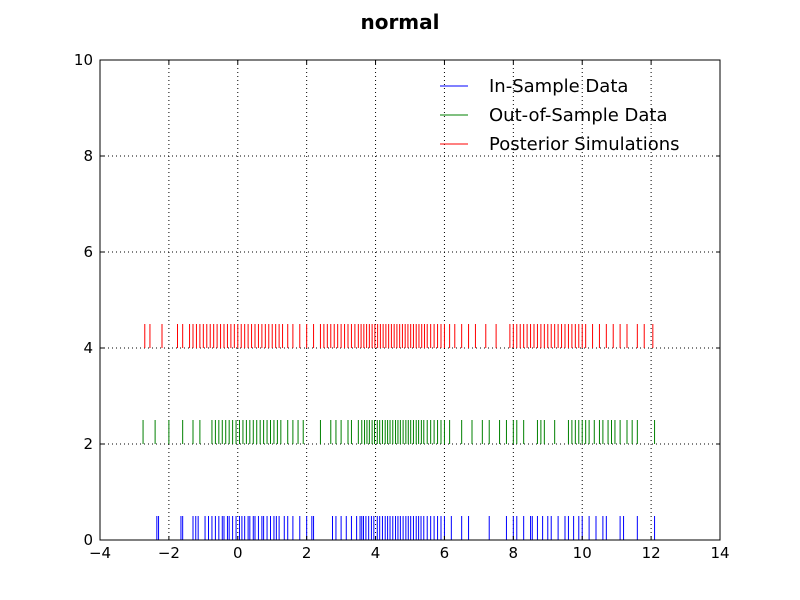 The height and width of the screenshot is (600, 800). Describe the element at coordinates (399, 336) in the screenshot. I see `series-posterior-simulations` at that location.